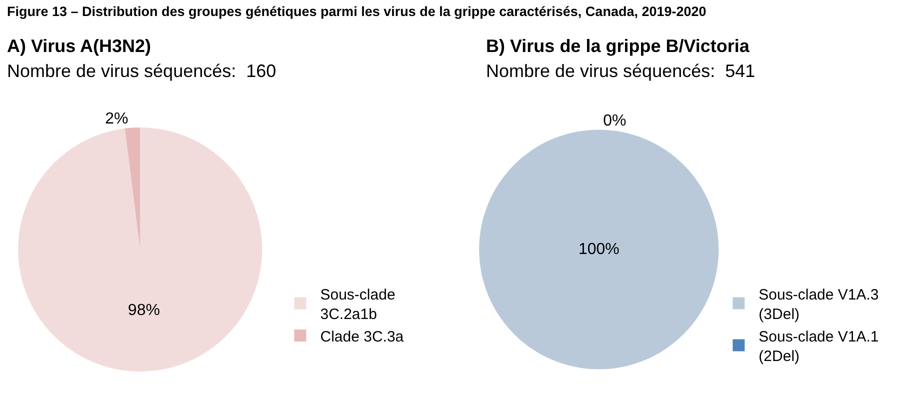 This screenshot has height=396, width=904. I want to click on legend-label: Sous-clade V1A.3 (3Del), so click(818, 304).